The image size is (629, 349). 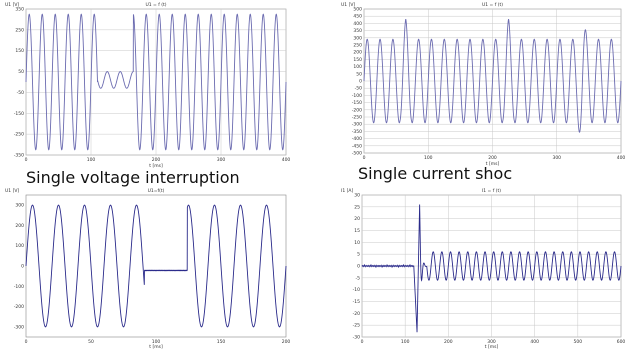 I want to click on caption-current-shock: Single current shoc, so click(x=435, y=173).